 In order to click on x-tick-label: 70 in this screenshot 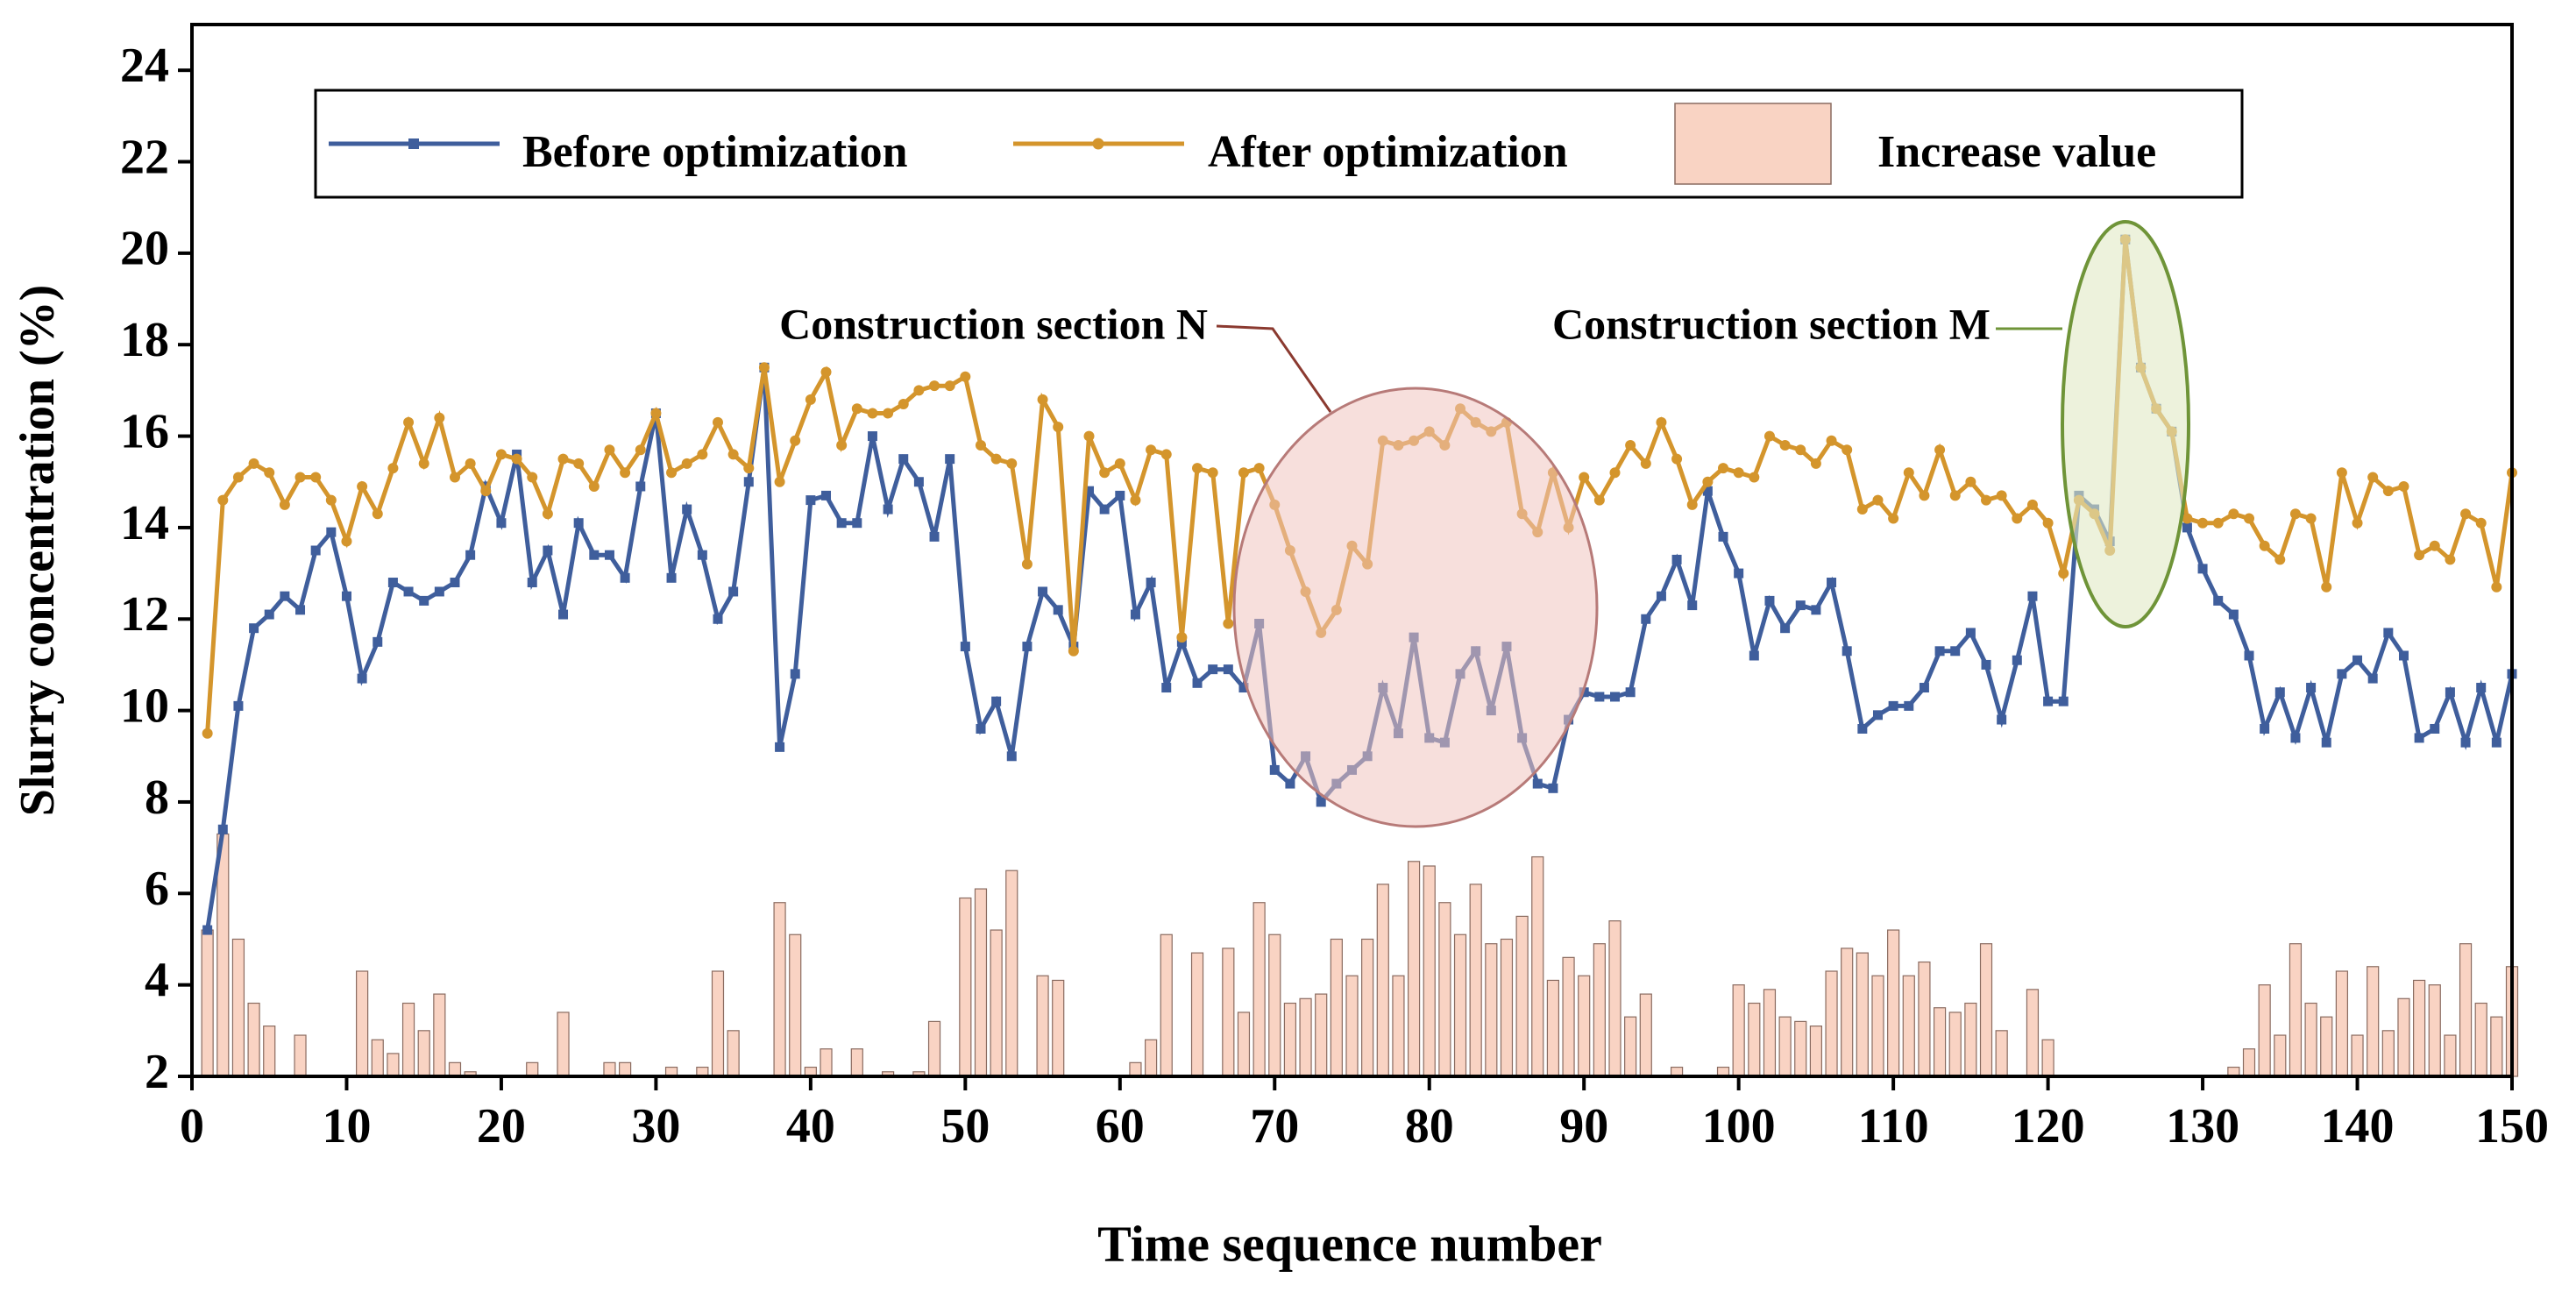, I will do `click(1274, 1126)`.